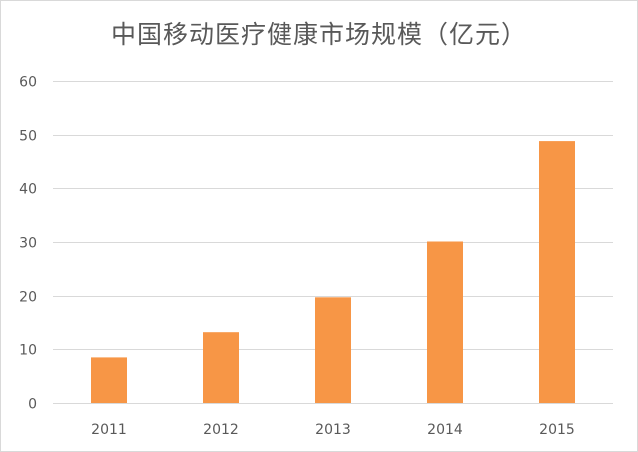  I want to click on y-tick-label: 20, so click(28, 298).